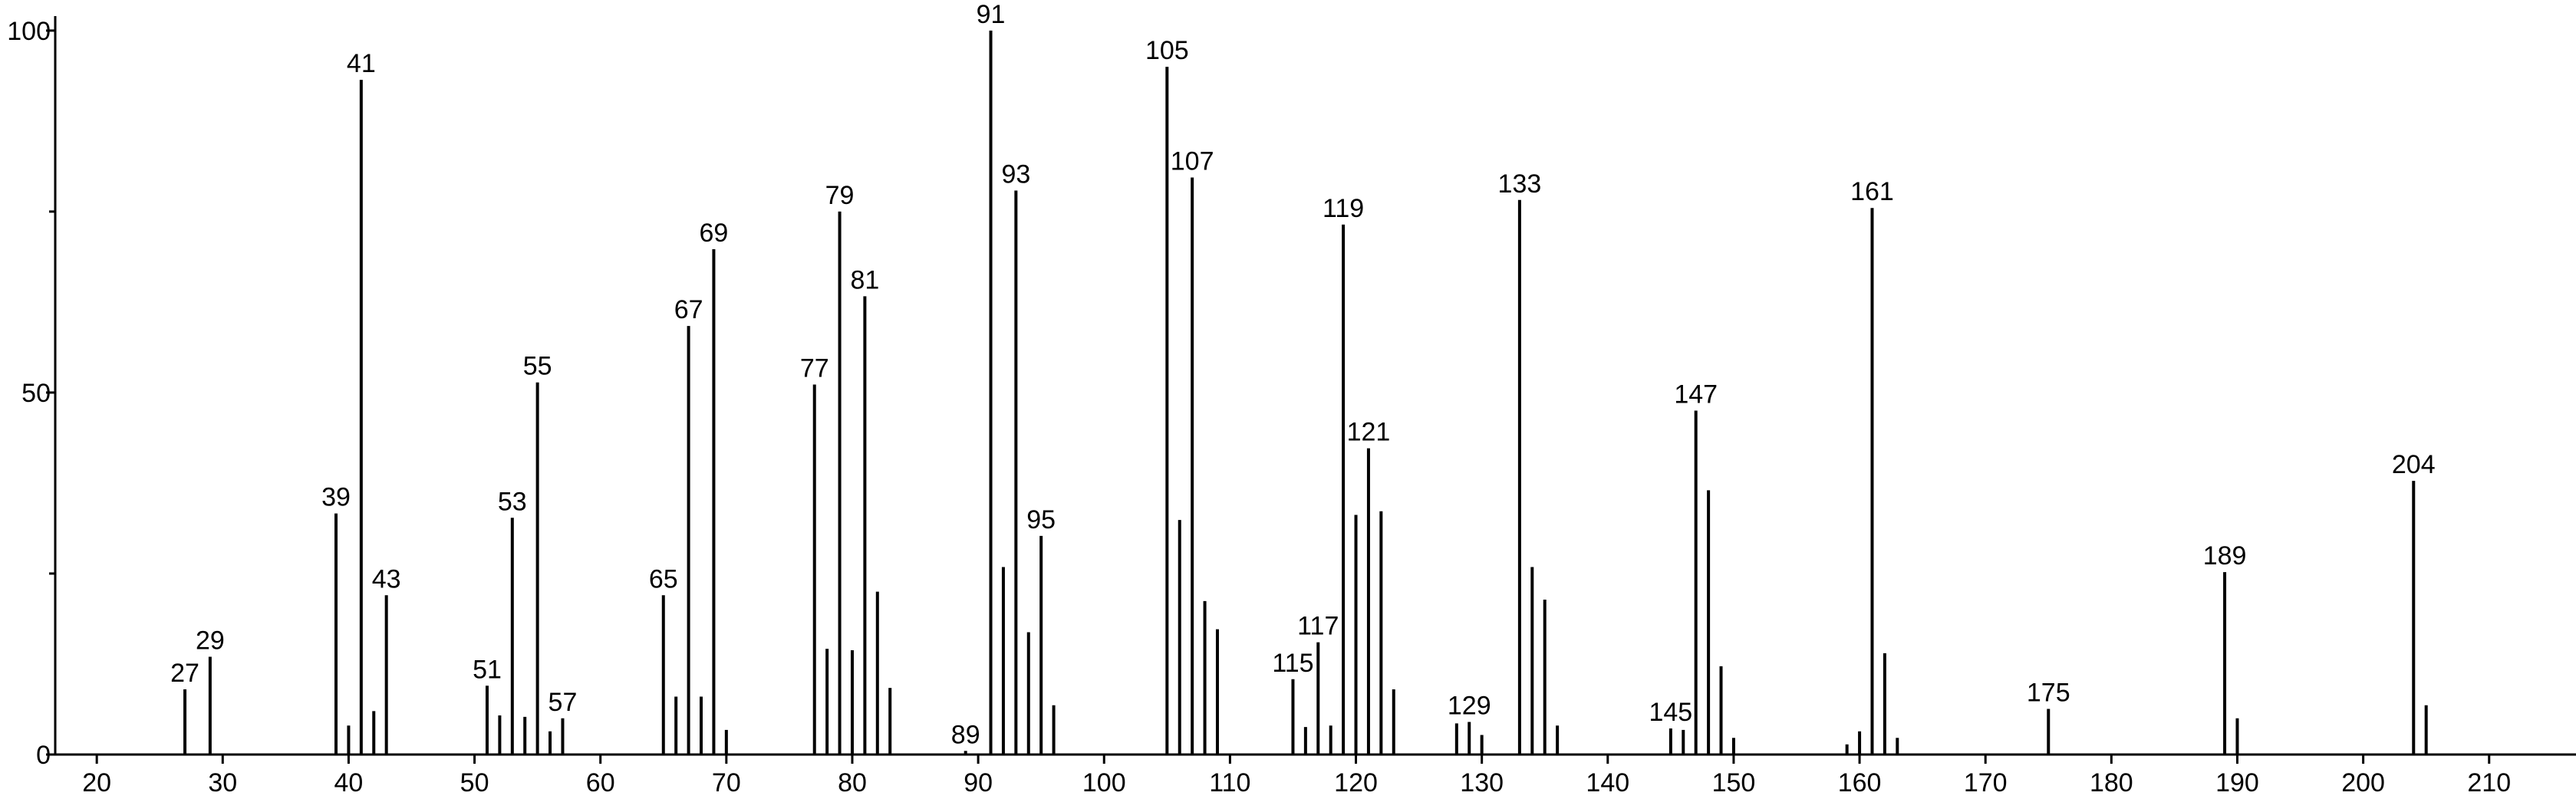  I want to click on peak-label: 81, so click(864, 279).